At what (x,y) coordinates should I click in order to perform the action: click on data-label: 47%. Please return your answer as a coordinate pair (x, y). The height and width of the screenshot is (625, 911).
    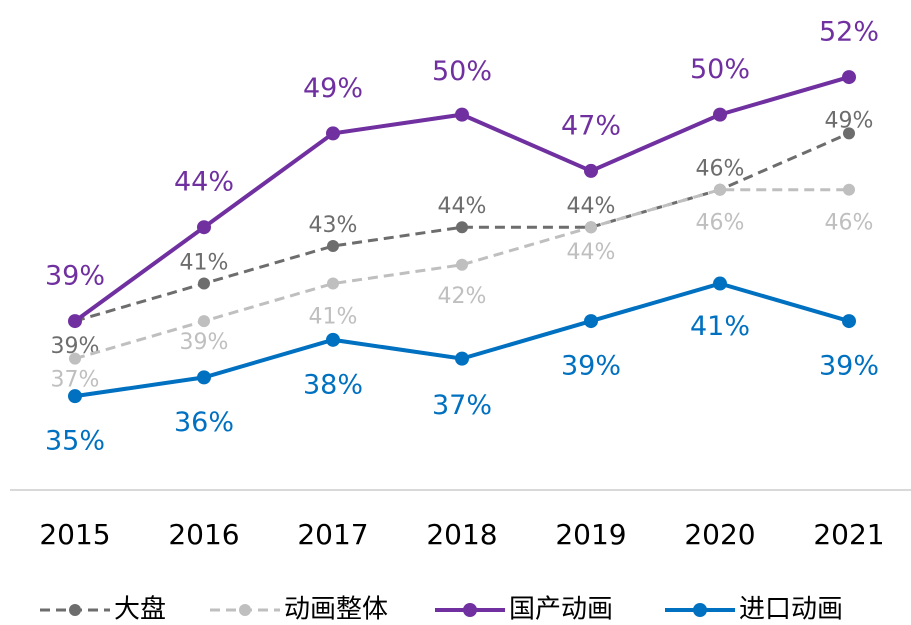
    Looking at the image, I should click on (591, 125).